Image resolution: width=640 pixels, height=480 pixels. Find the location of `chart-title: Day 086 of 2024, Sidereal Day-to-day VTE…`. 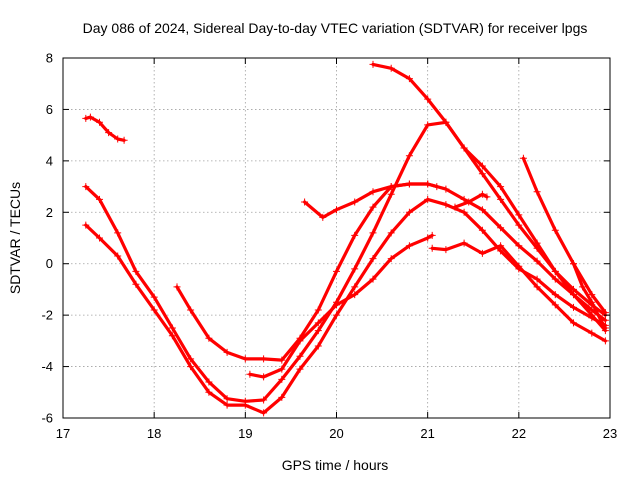

chart-title: Day 086 of 2024, Sidereal Day-to-day VTE… is located at coordinates (335, 28).